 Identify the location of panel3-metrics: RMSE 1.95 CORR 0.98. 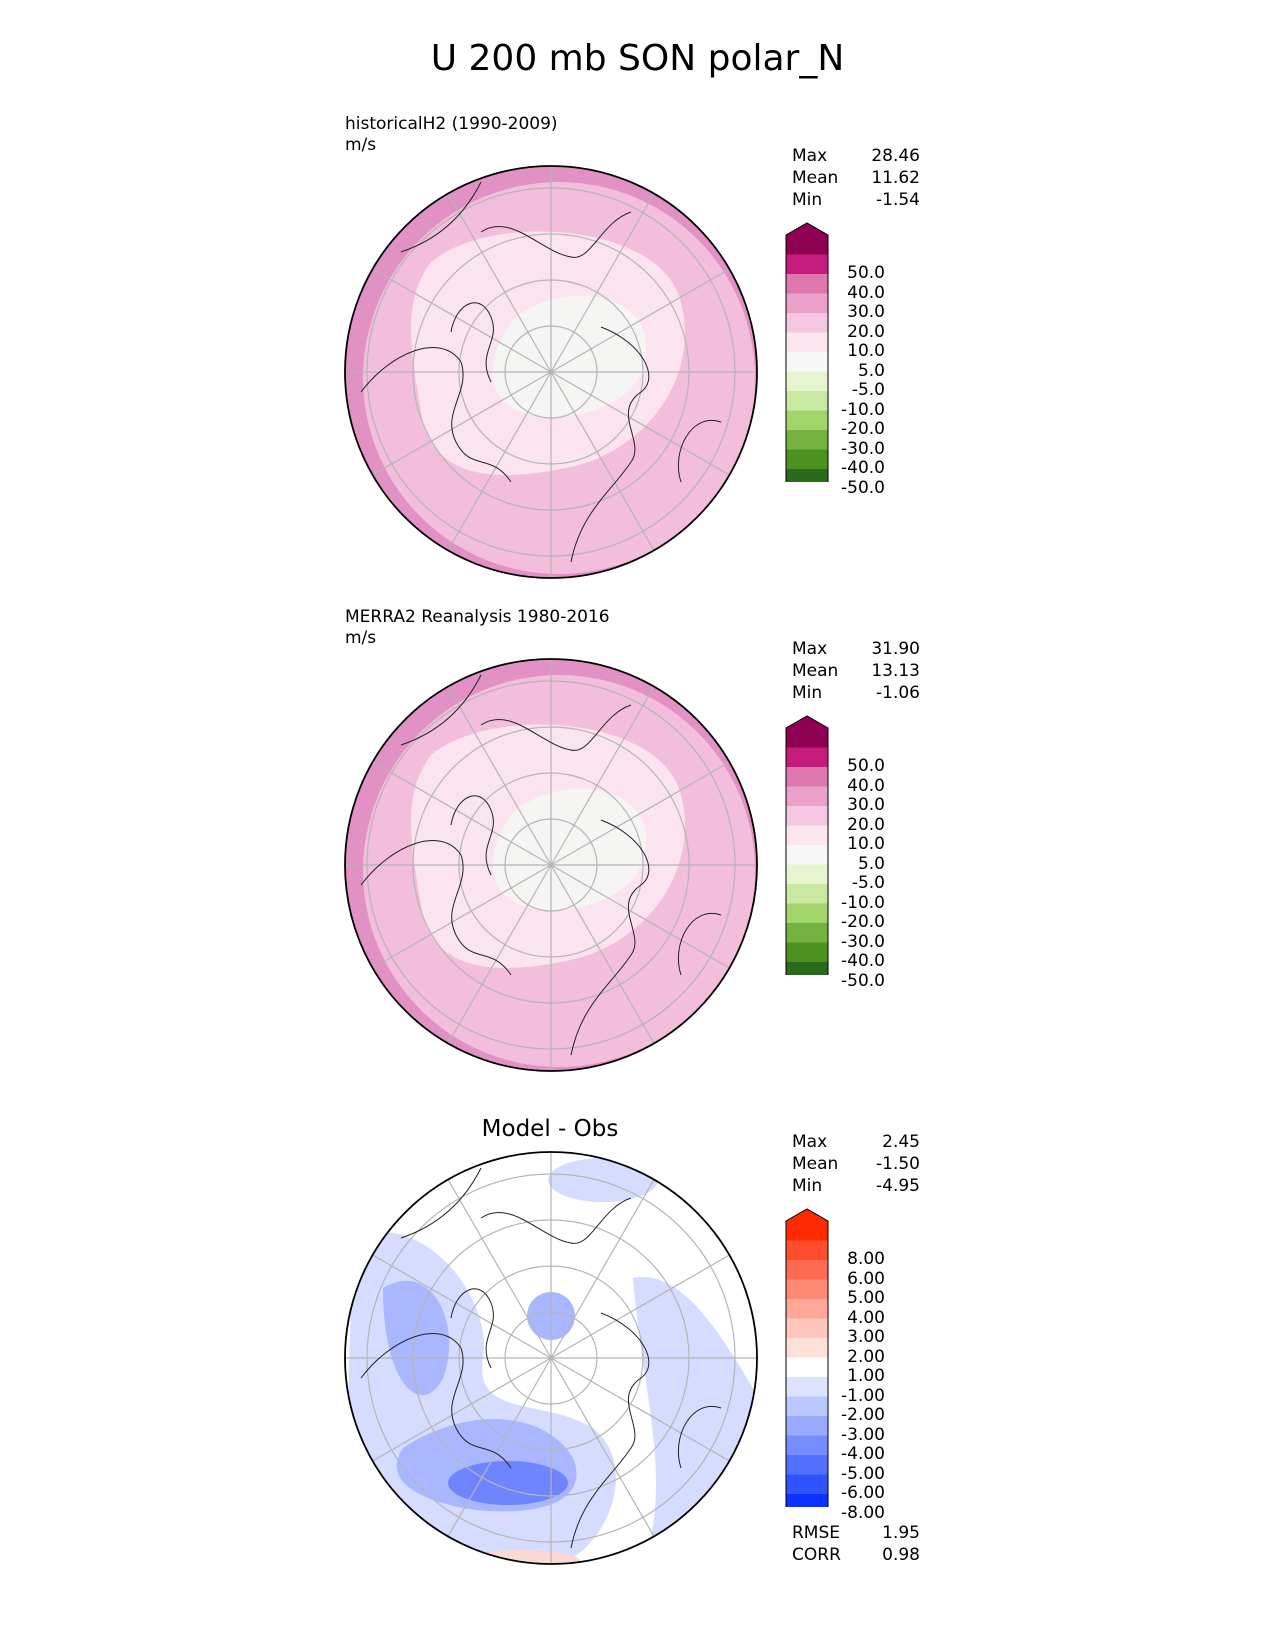
(856, 1544).